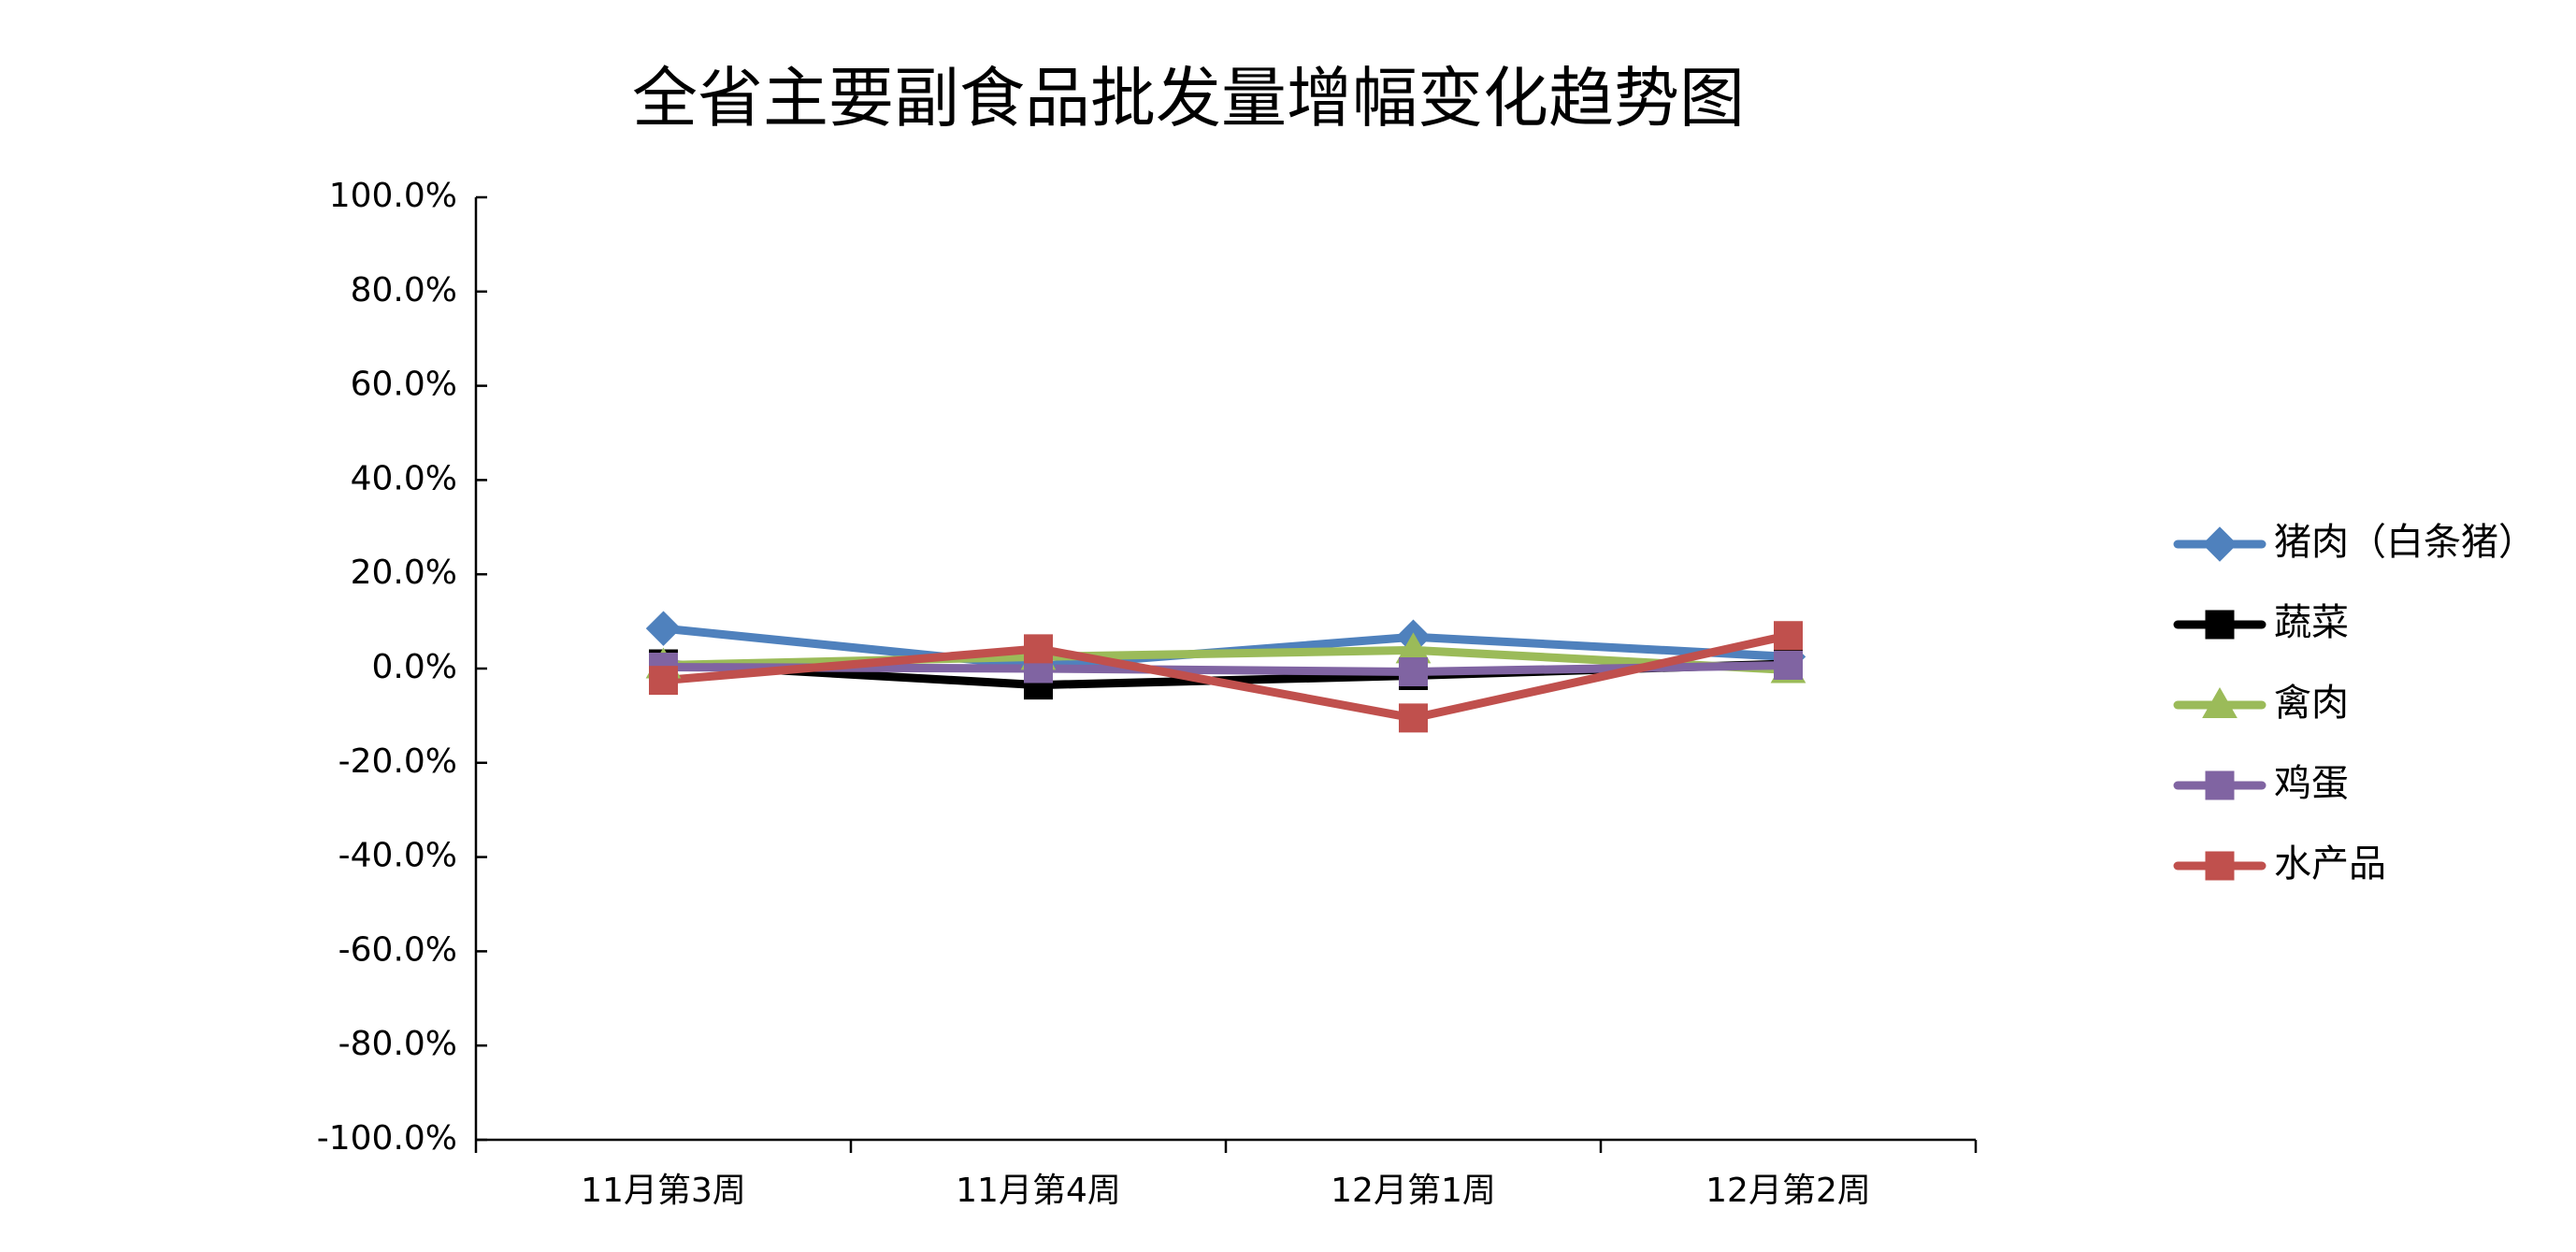  I want to click on y-tick-label: -60.0%, so click(398, 949).